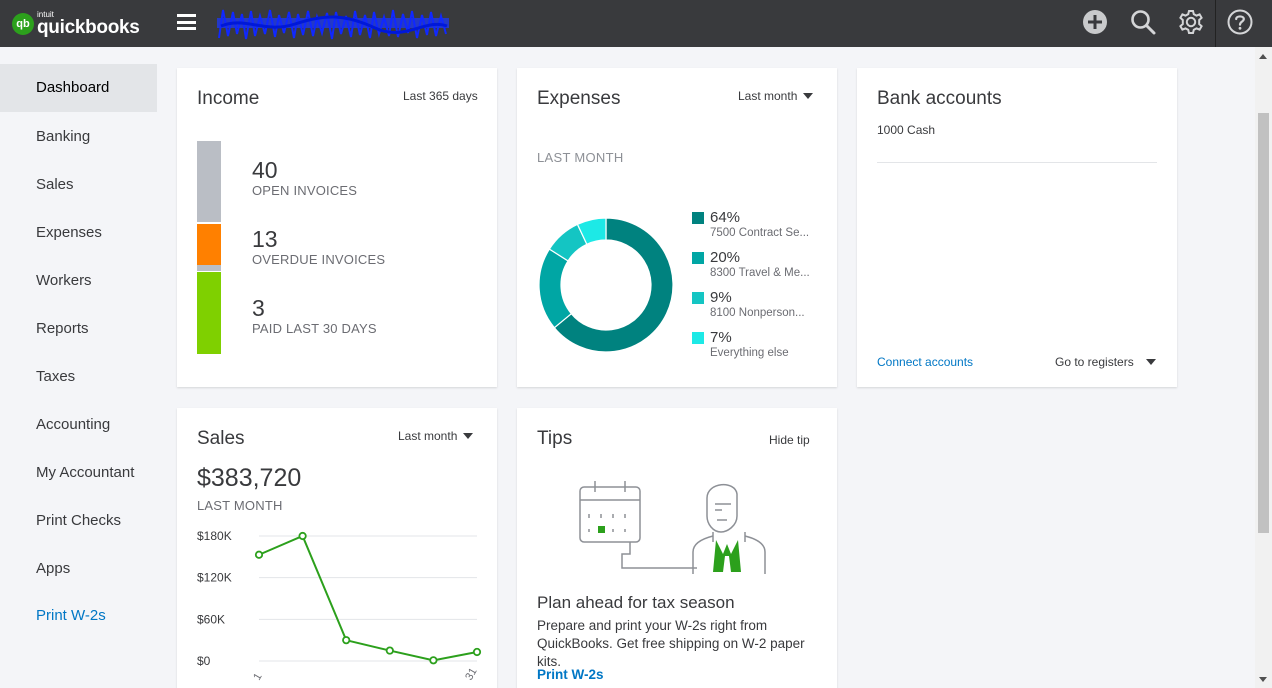 The image size is (1272, 688). Describe the element at coordinates (580, 157) in the screenshot. I see `expenses-subtitle: LAST MONTH` at that location.